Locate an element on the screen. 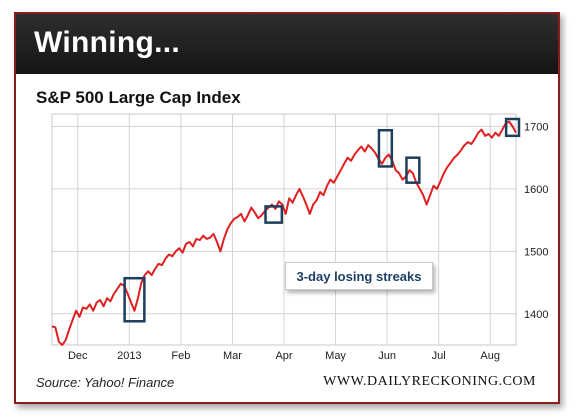  x-tick-label: 2013 is located at coordinates (129, 356).